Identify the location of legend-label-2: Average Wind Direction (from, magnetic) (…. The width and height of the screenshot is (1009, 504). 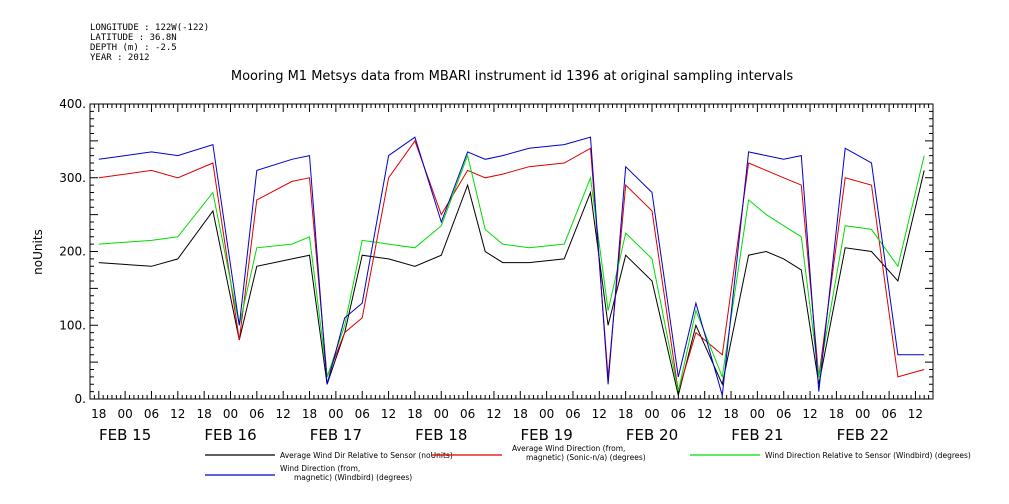
(579, 453).